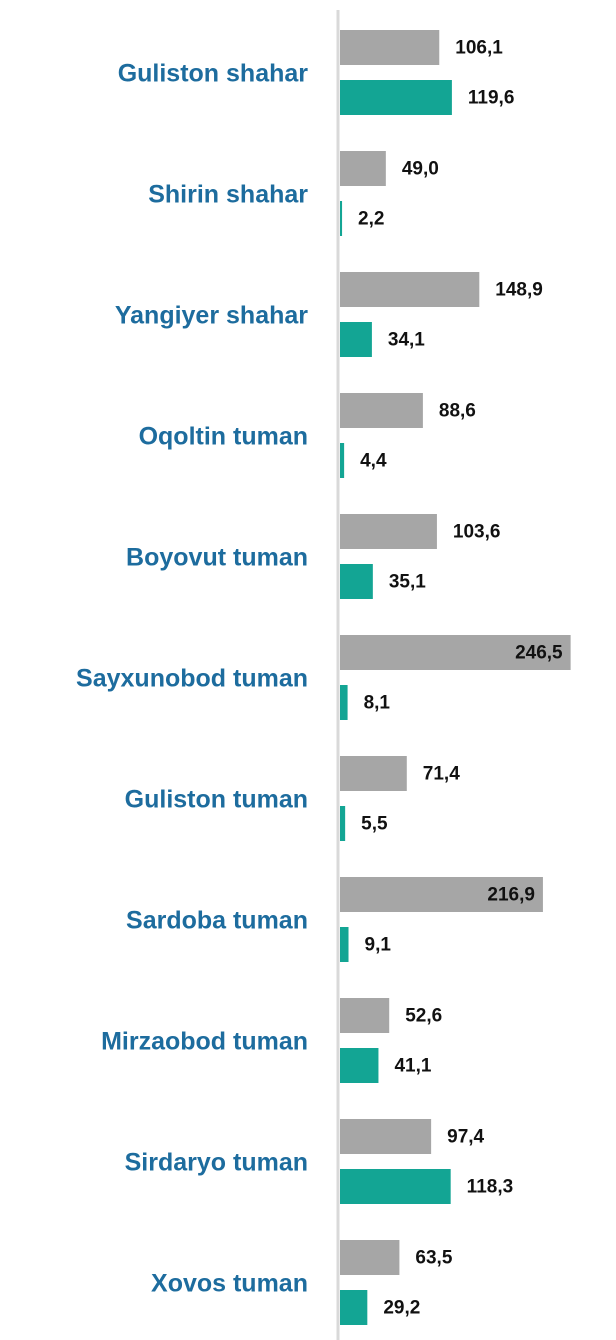  Describe the element at coordinates (204, 1042) in the screenshot. I see `category-label: Mirzaobod tuman` at that location.